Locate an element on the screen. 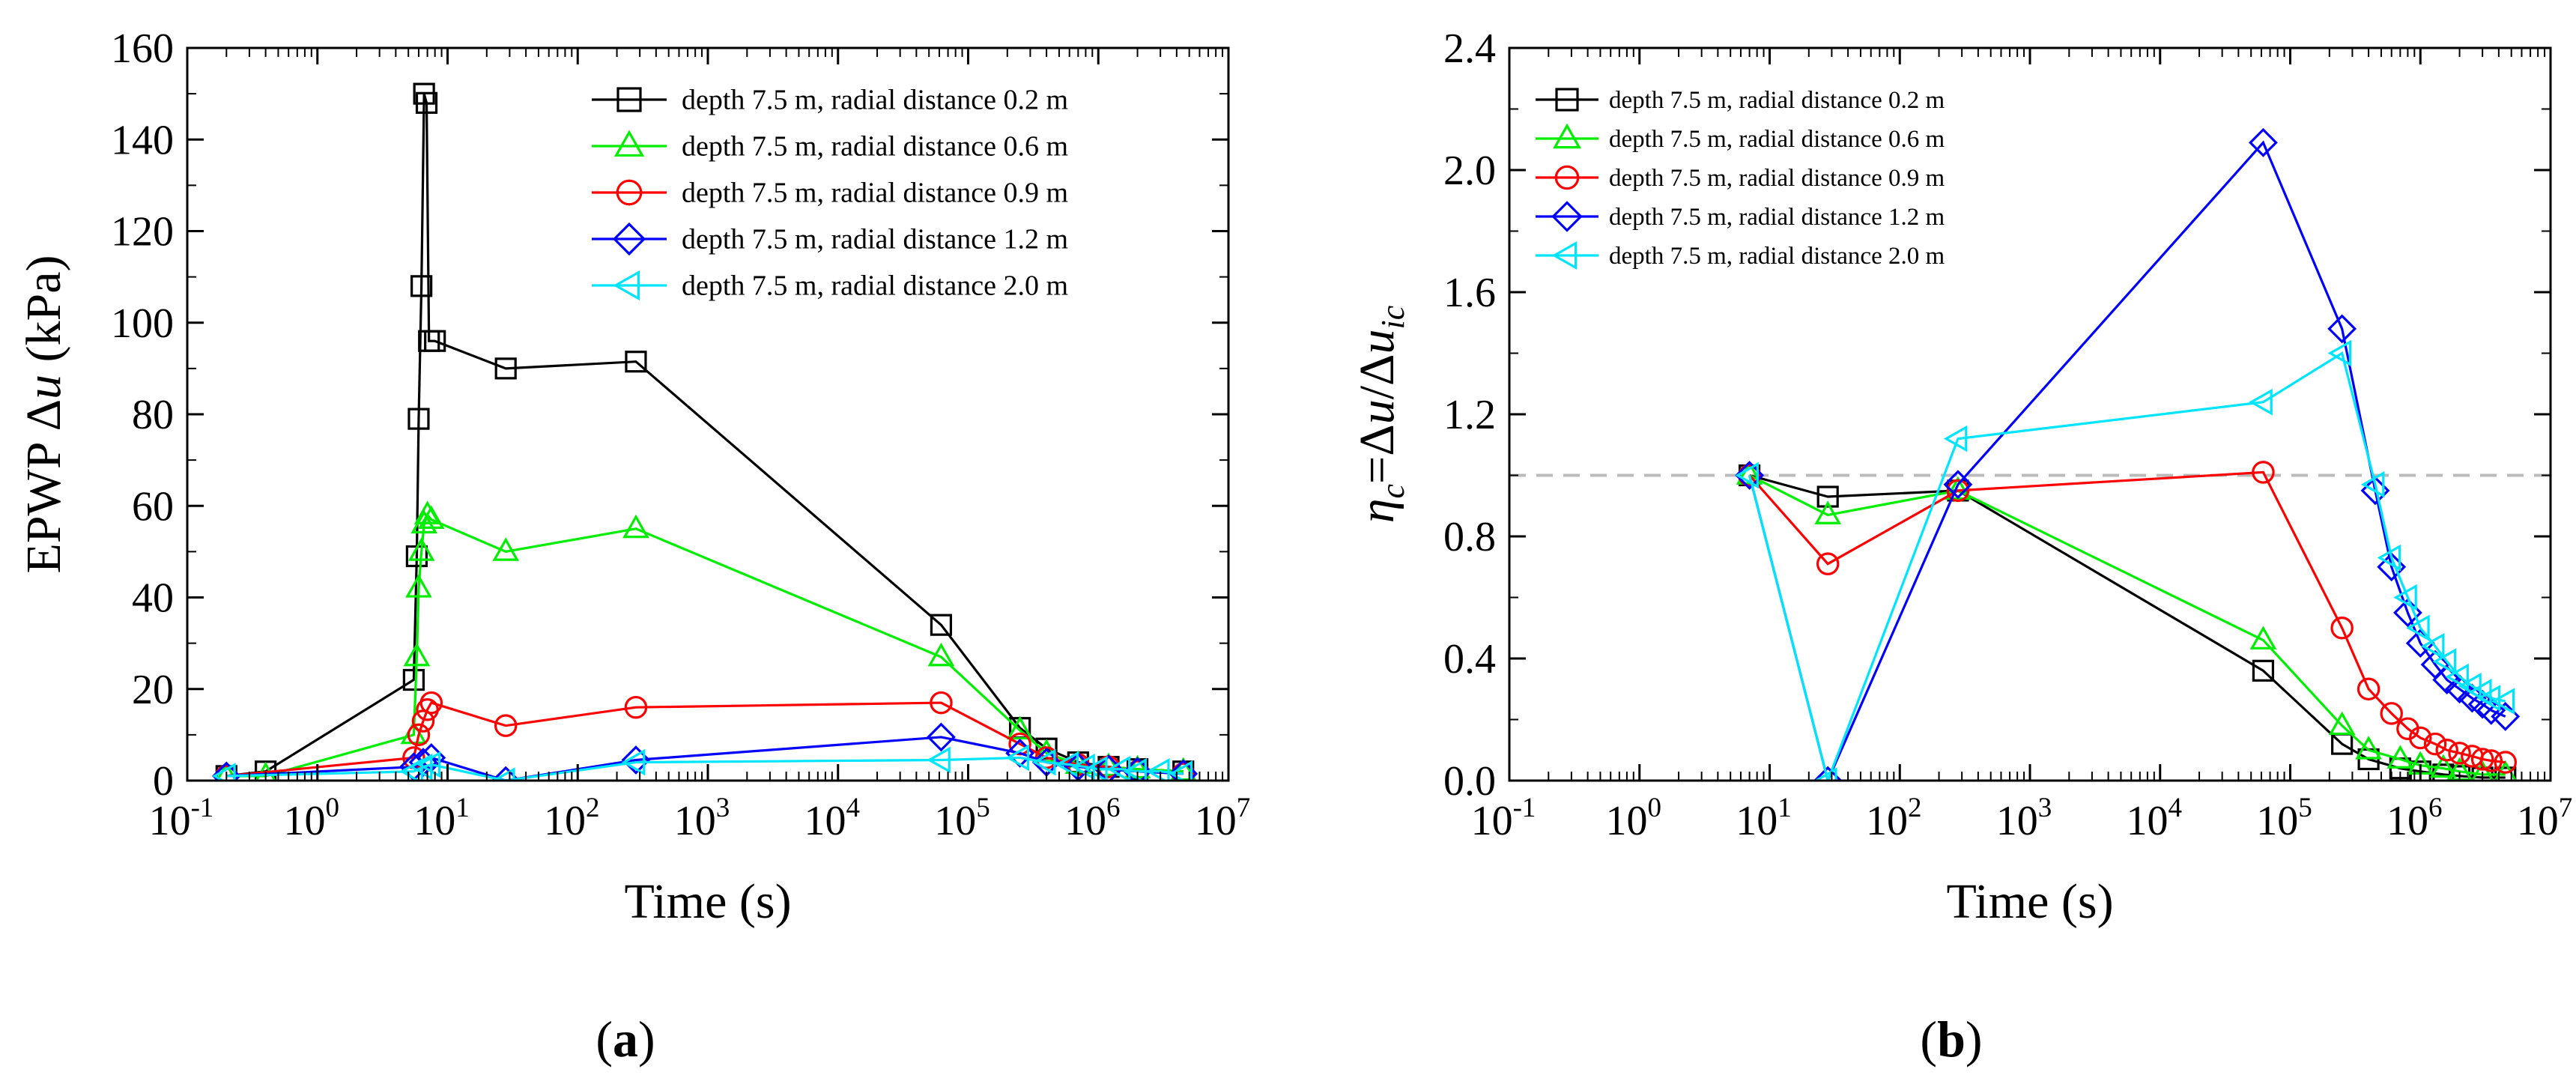  panel-b-legend-label-3: depth 7.5 m, radial distance 1.2 m is located at coordinates (1777, 217).